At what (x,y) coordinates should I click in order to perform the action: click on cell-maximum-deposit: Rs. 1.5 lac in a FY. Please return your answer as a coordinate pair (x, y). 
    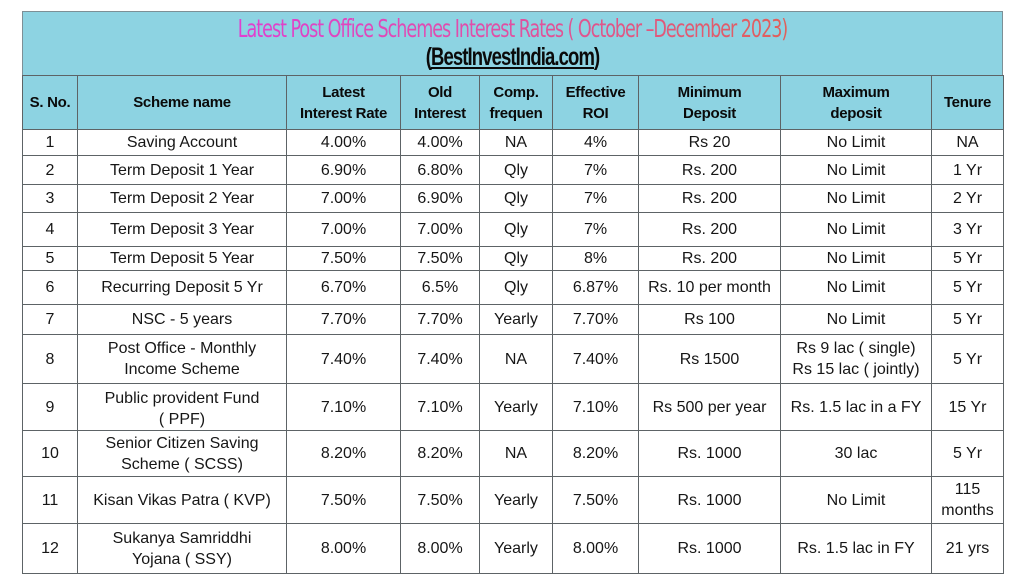
    Looking at the image, I should click on (856, 407).